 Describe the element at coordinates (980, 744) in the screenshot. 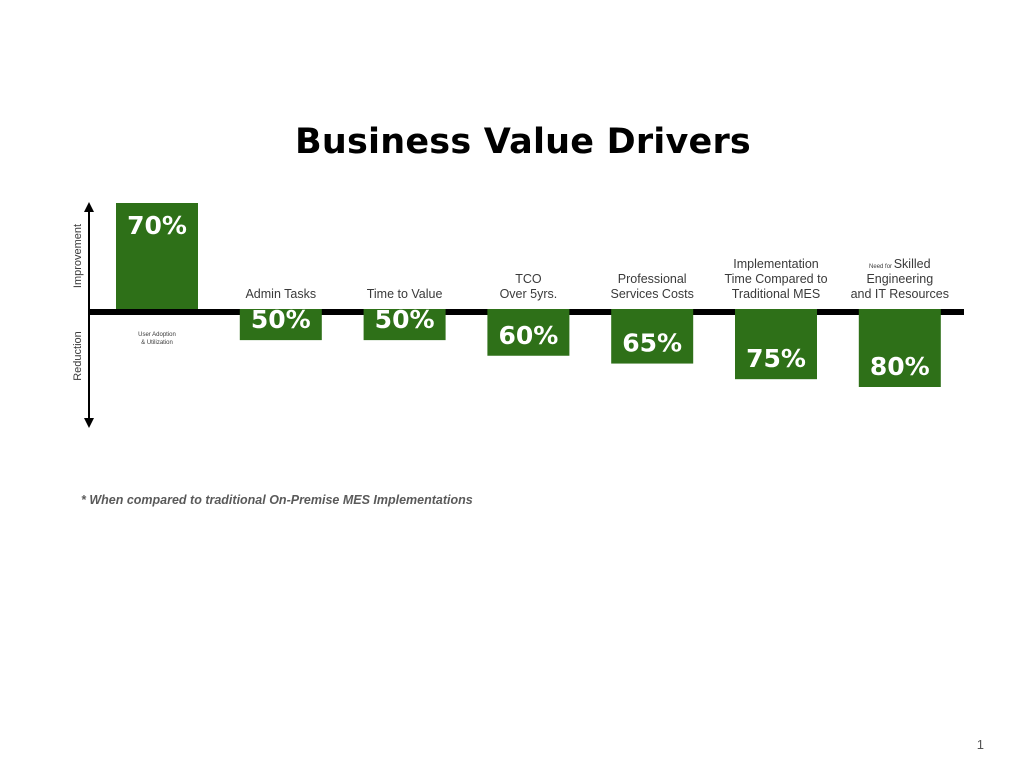

I see `page-number: 1` at that location.